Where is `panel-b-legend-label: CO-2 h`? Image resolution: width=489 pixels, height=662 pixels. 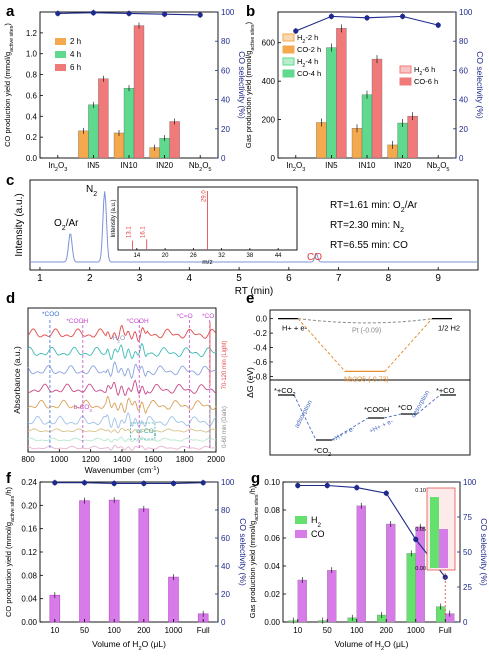
panel-b-legend-label: CO-2 h is located at coordinates (309, 49).